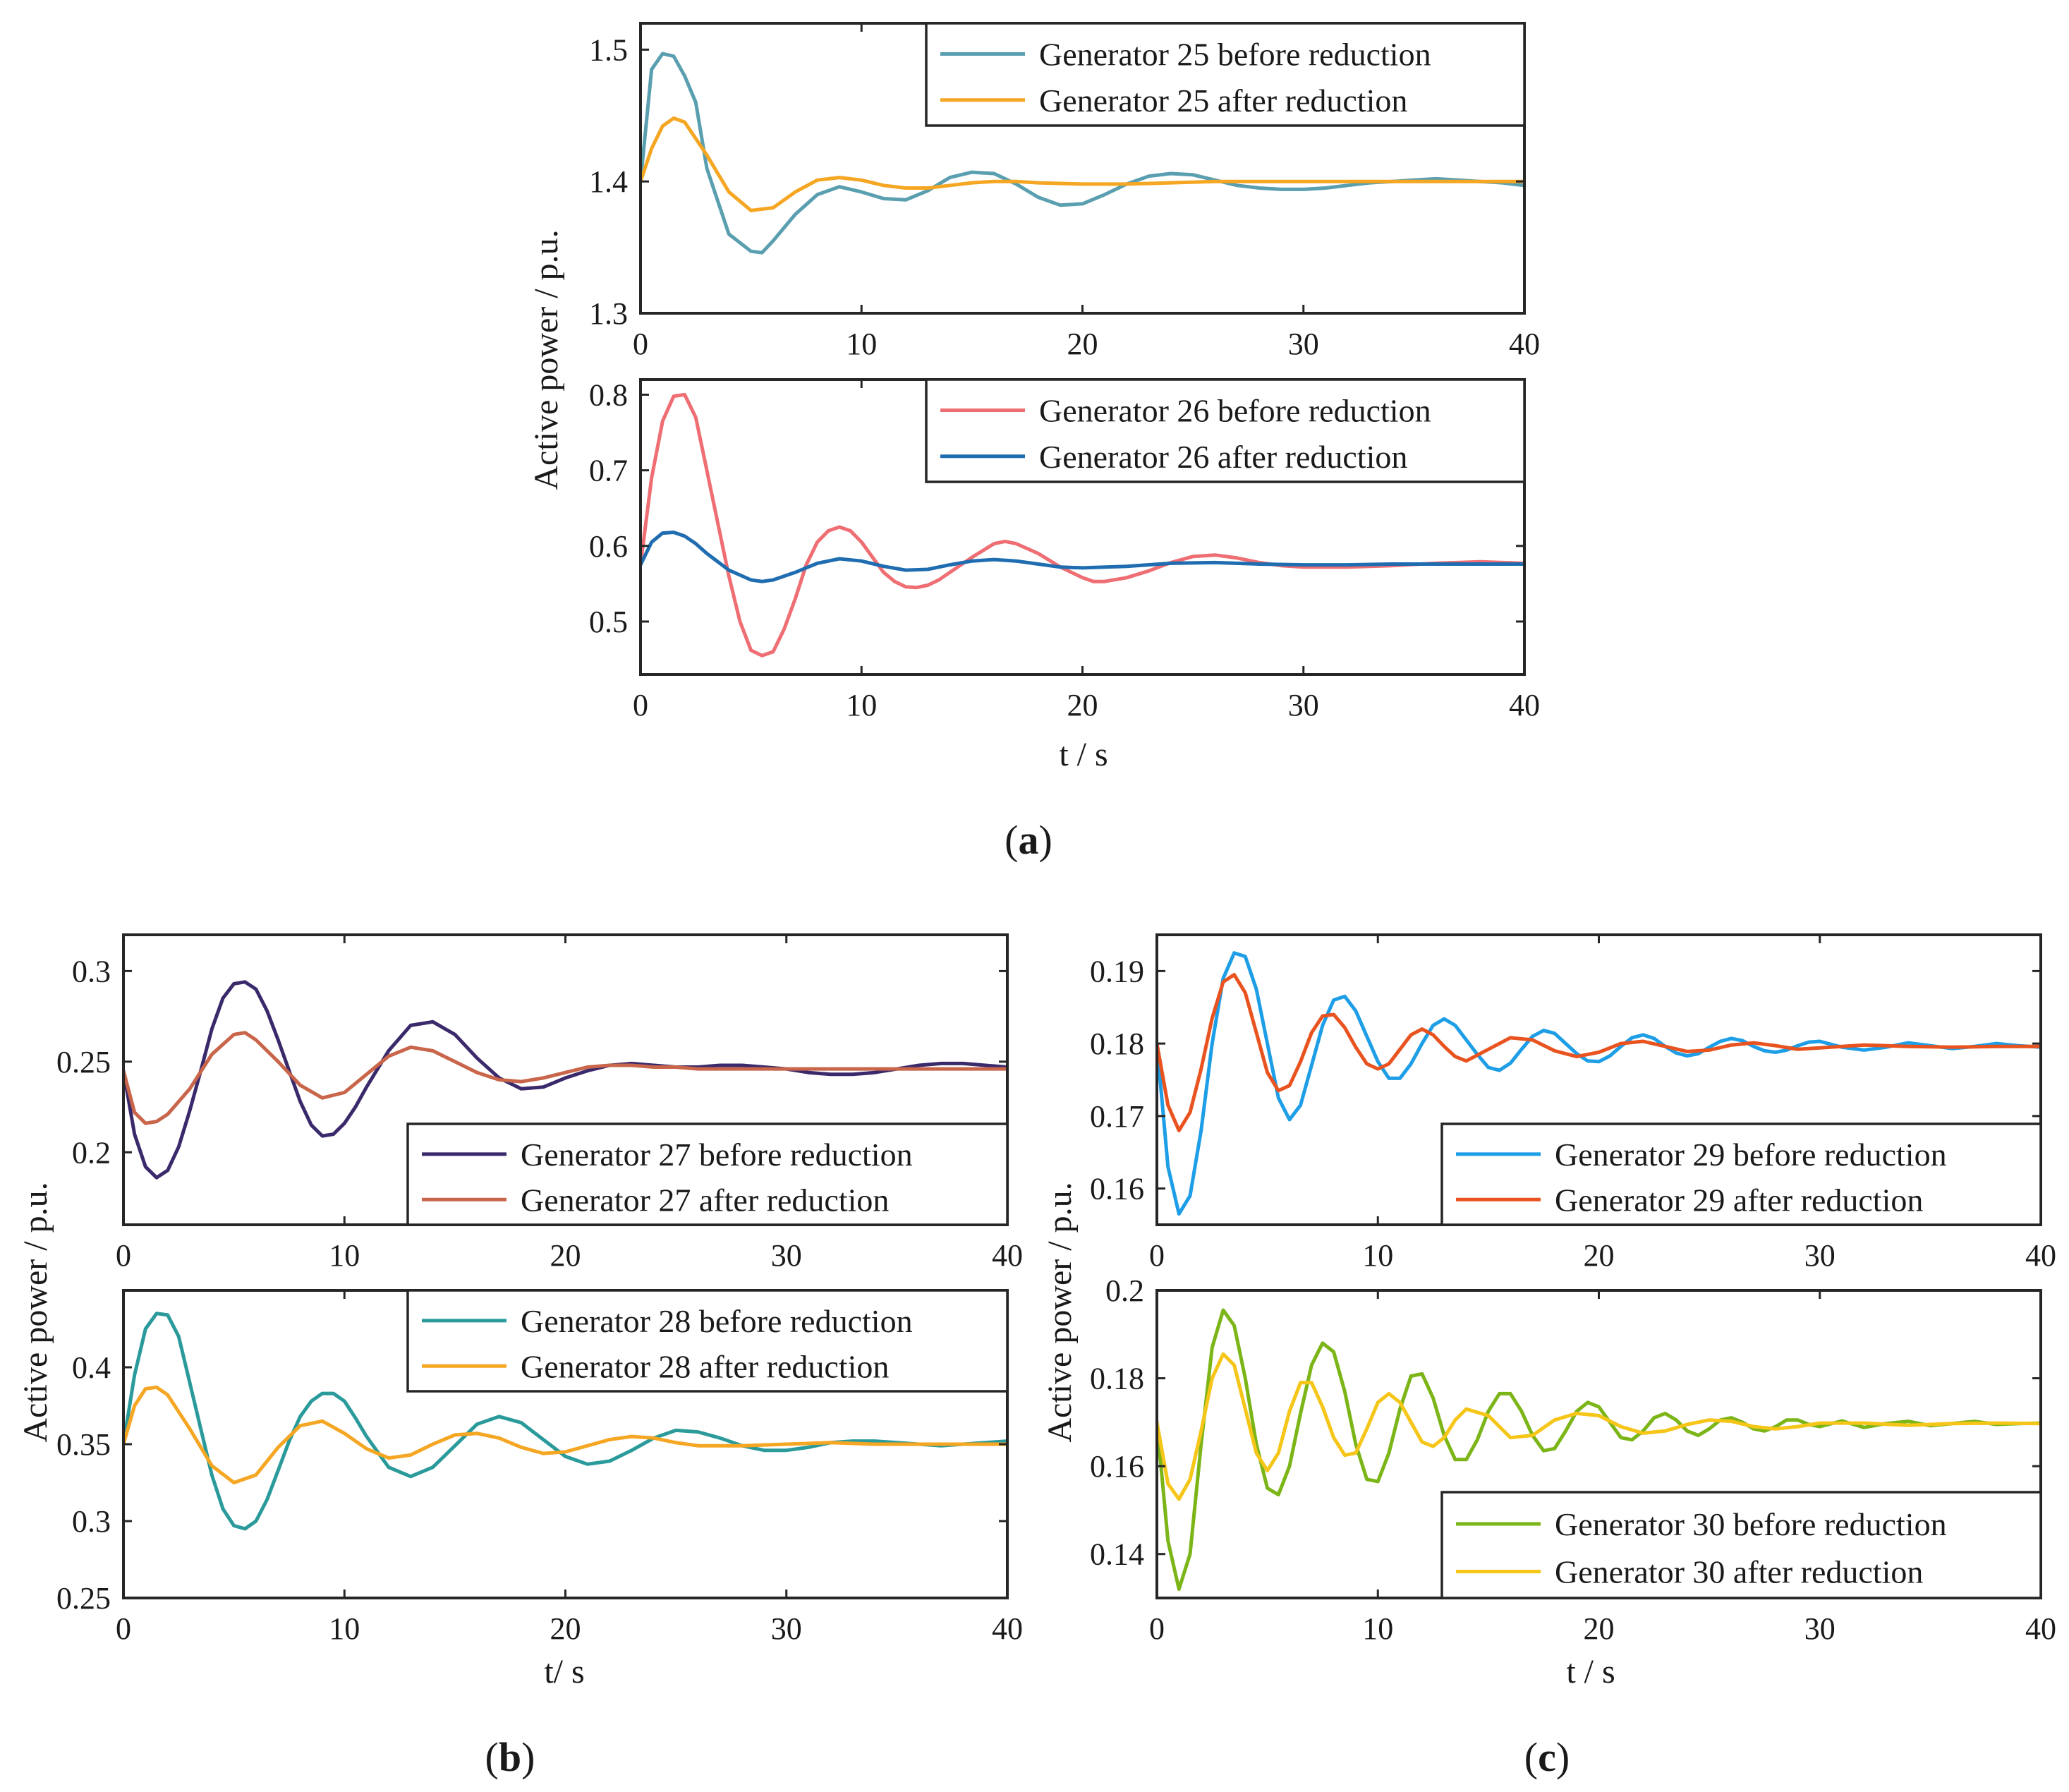 The height and width of the screenshot is (1792, 2069). I want to click on y-tick-label-gen30-3: 0.2, so click(1124, 1290).